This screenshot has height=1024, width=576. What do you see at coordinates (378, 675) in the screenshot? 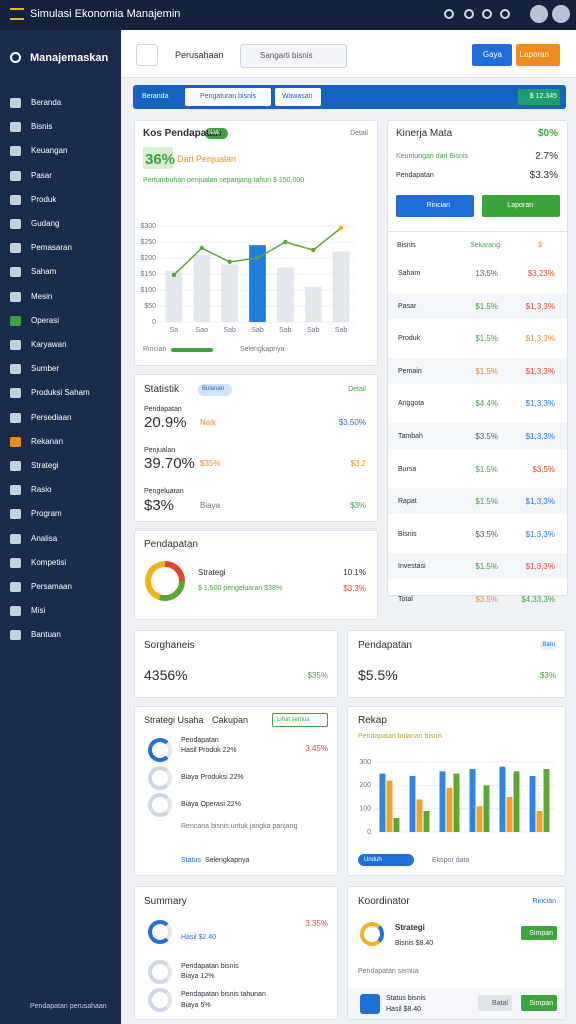
I see `big-value: $5.5%` at bounding box center [378, 675].